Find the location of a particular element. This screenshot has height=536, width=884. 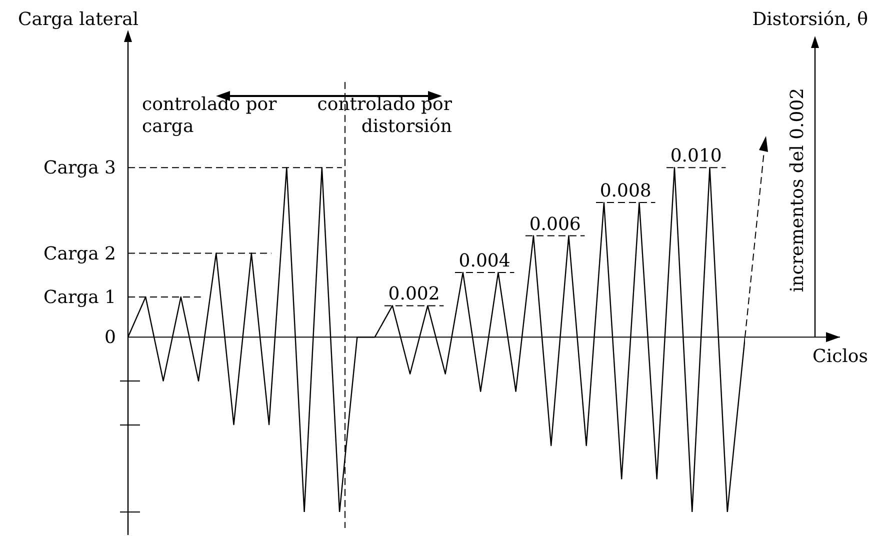

text: Distorsión, θ is located at coordinates (810, 19).